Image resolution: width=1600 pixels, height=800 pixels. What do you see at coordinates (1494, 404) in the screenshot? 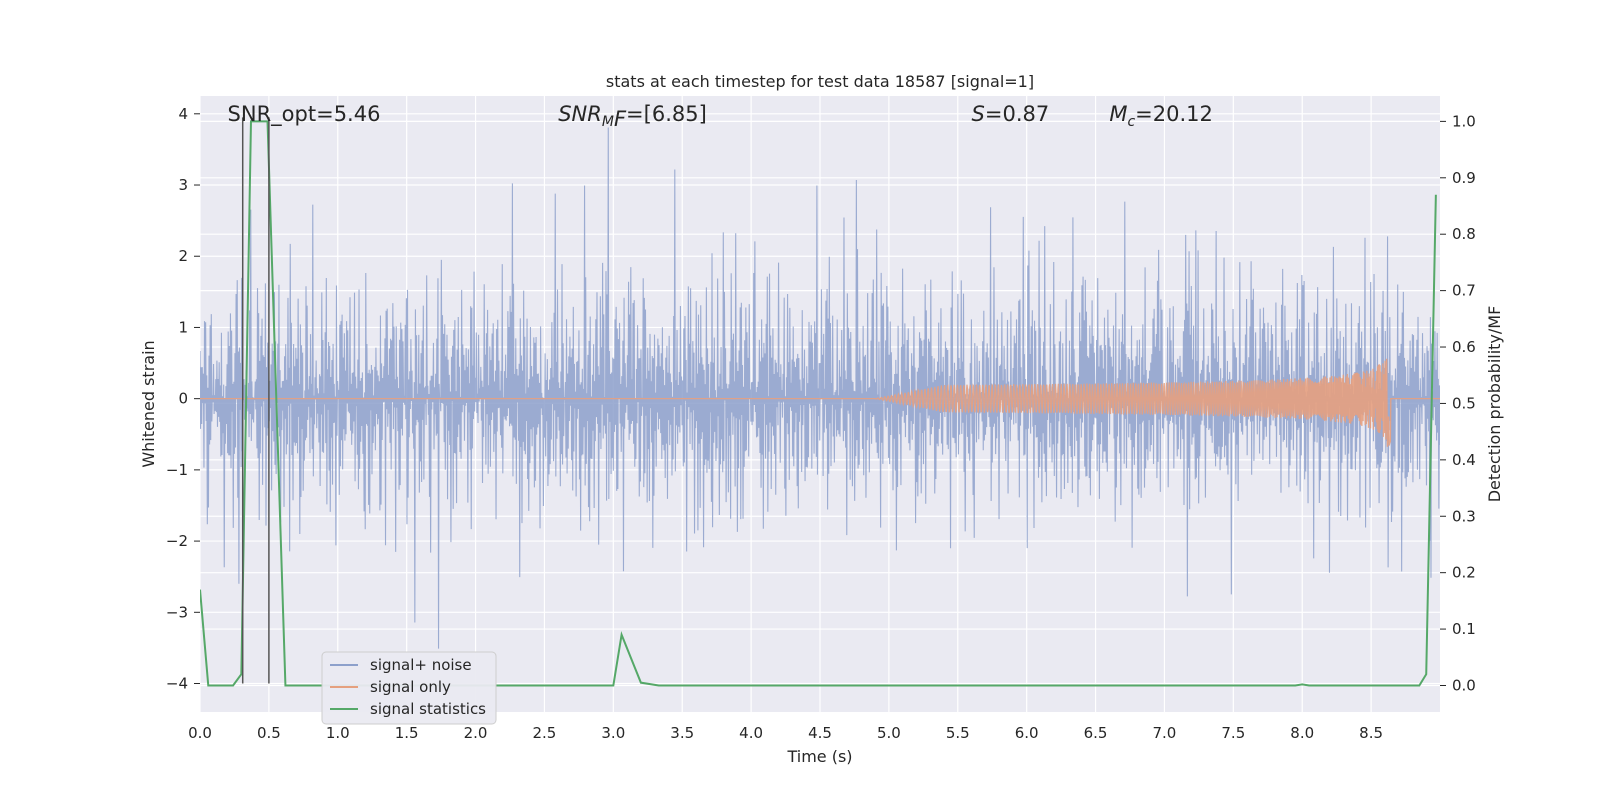
I see `y2-axis-label: Detection probability/MF` at bounding box center [1494, 404].